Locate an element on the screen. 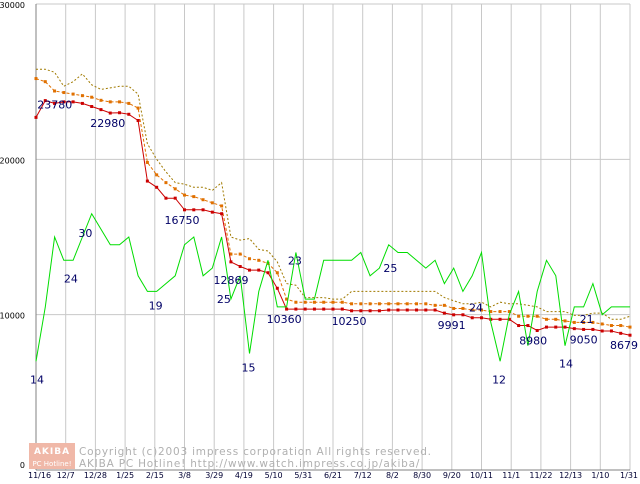  data-label: 14 is located at coordinates (566, 364).